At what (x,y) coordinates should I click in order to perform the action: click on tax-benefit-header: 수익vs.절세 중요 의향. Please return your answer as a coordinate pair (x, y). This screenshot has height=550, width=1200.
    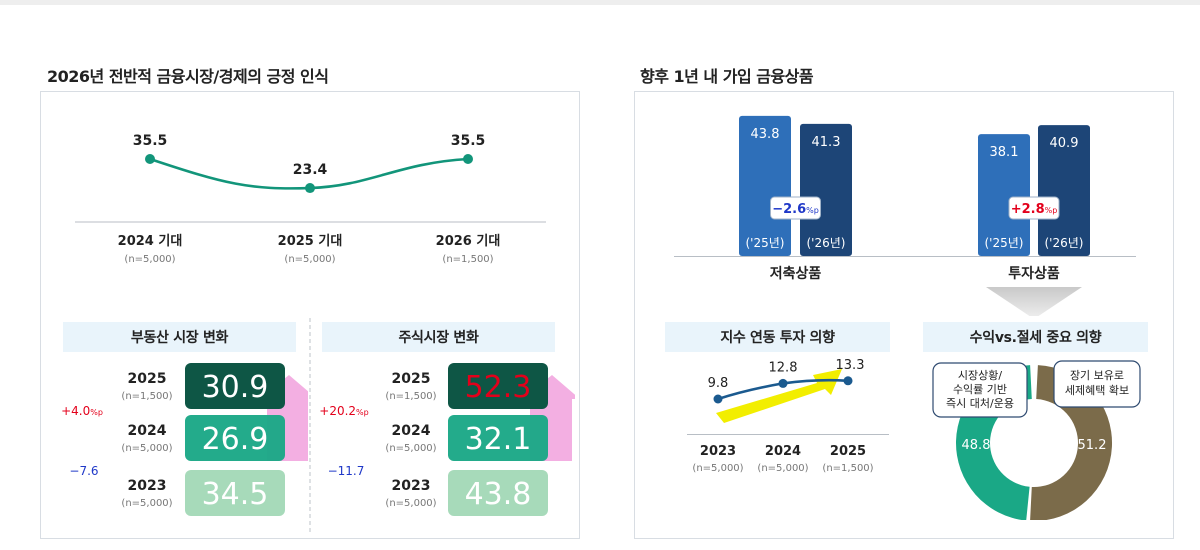
    Looking at the image, I should click on (1035, 337).